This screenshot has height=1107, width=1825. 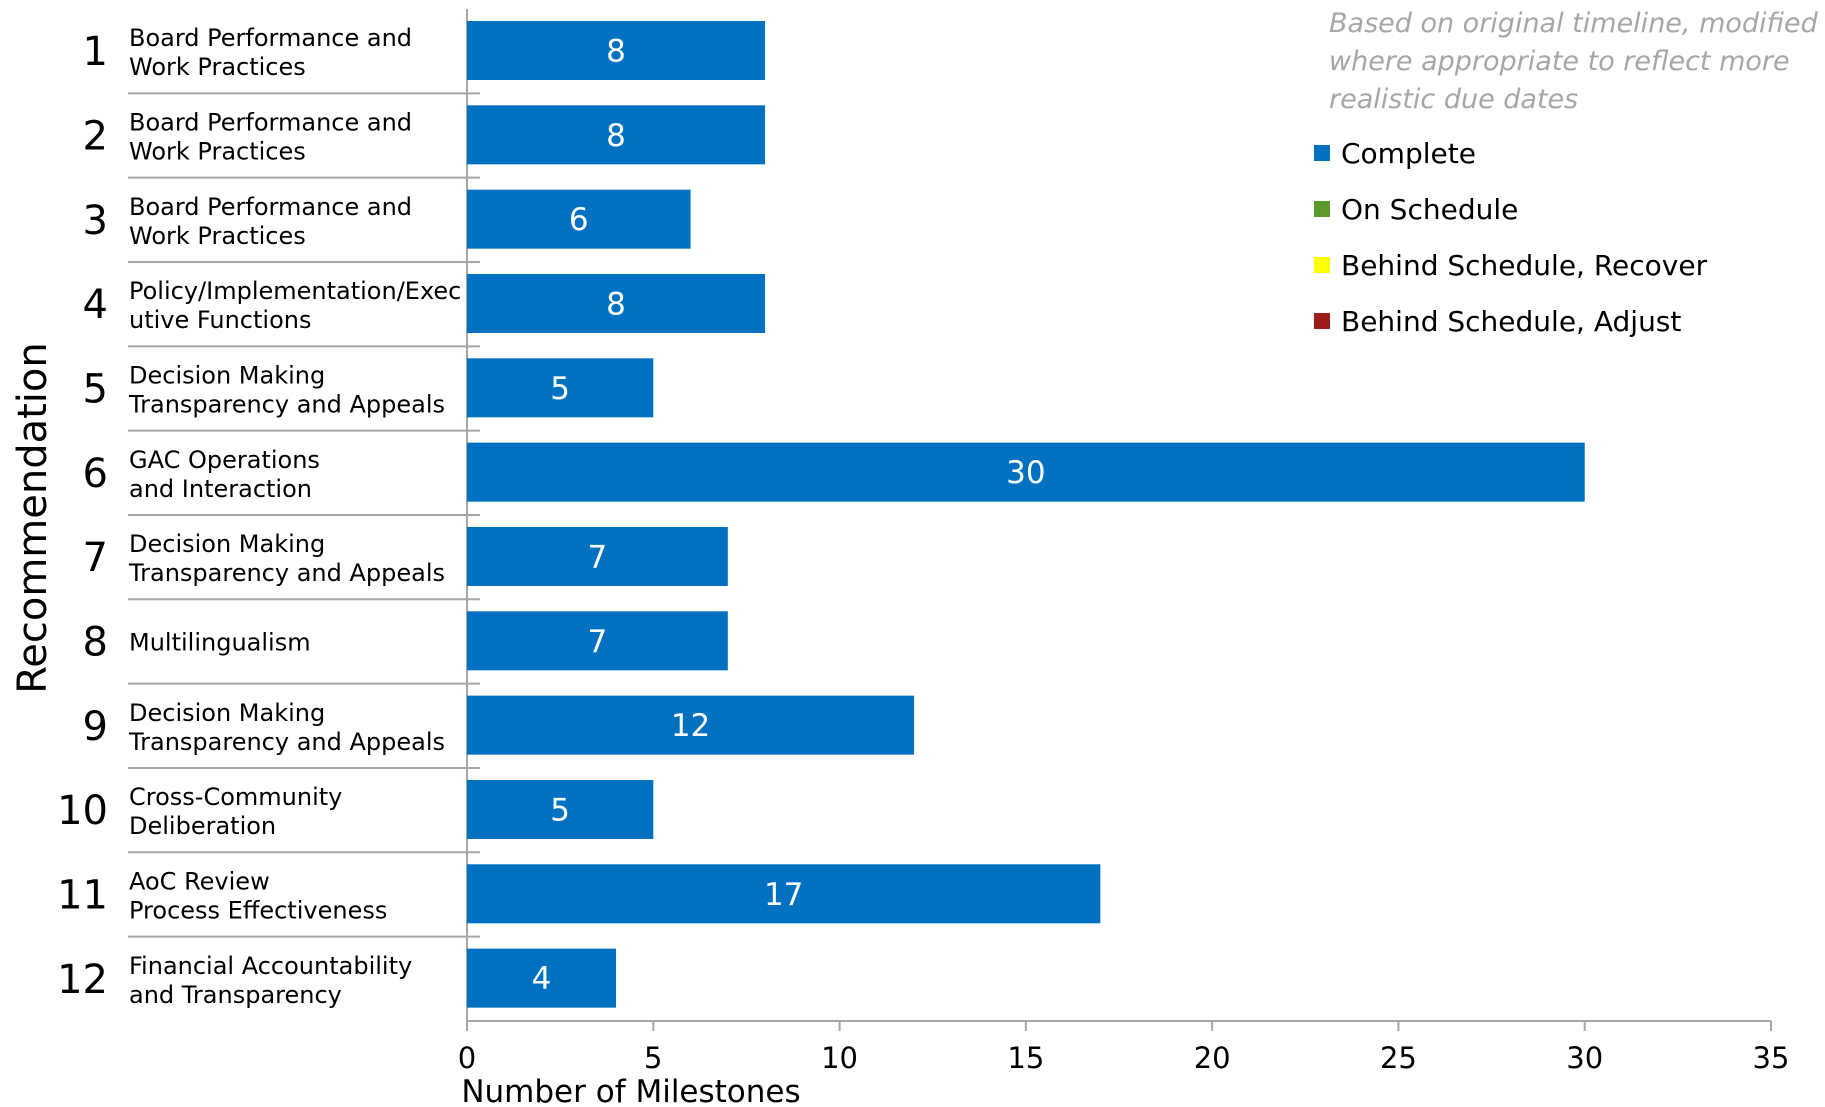 I want to click on recommendation-name-line-2: Process Effectiveness, so click(x=258, y=910).